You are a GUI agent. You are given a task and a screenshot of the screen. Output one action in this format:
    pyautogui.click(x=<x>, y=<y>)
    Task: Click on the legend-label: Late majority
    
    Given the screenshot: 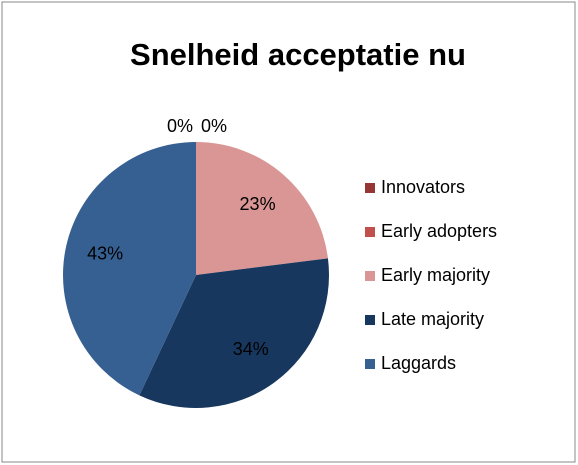 What is the action you would take?
    pyautogui.click(x=432, y=319)
    